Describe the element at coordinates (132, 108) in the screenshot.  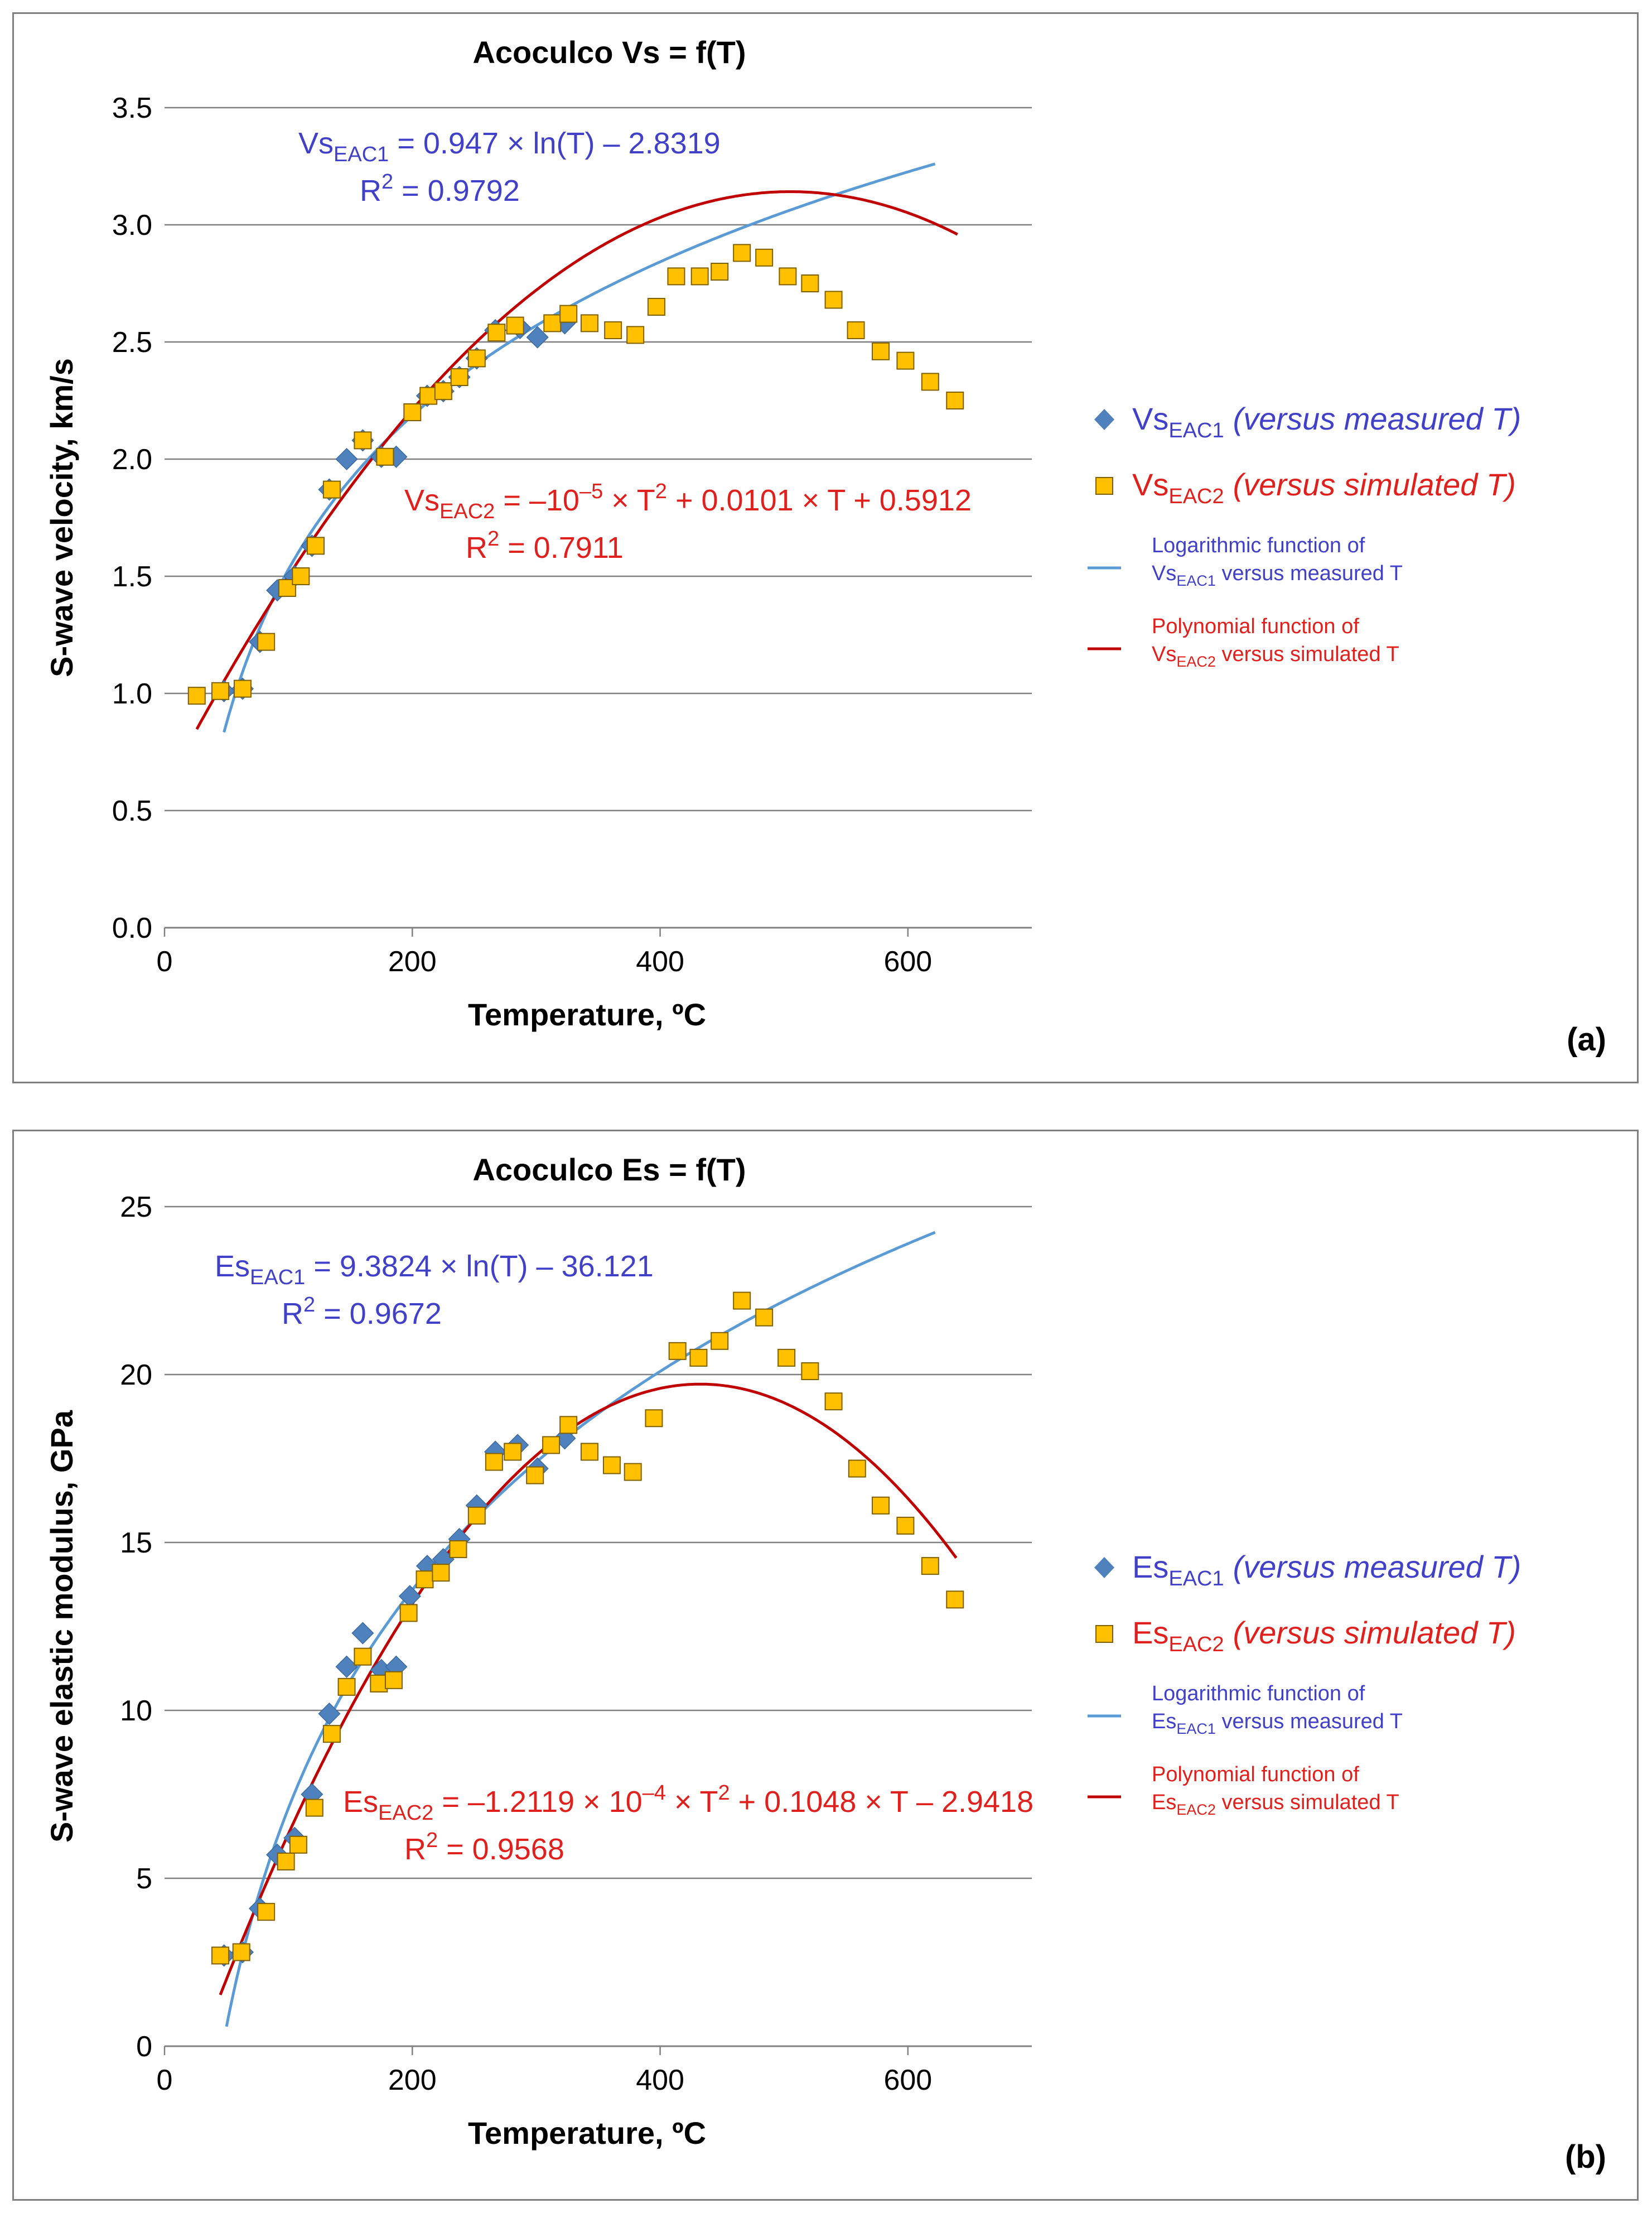
I see `y-tick-label: 3.5` at that location.